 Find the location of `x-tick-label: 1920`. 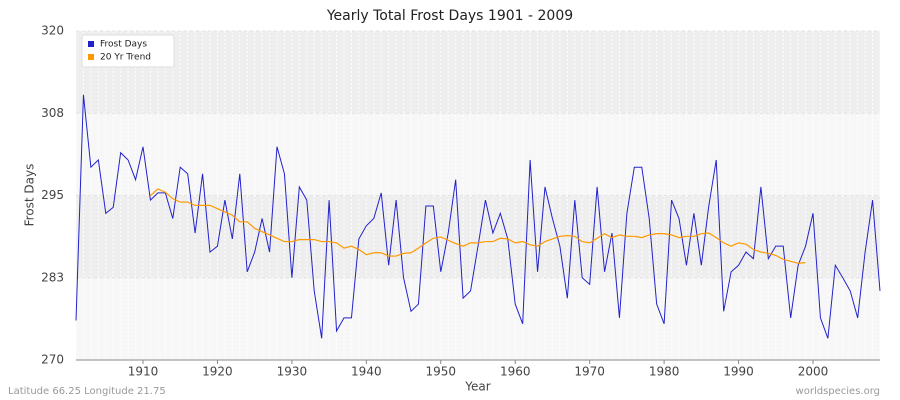

x-tick-label: 1920 is located at coordinates (217, 372).